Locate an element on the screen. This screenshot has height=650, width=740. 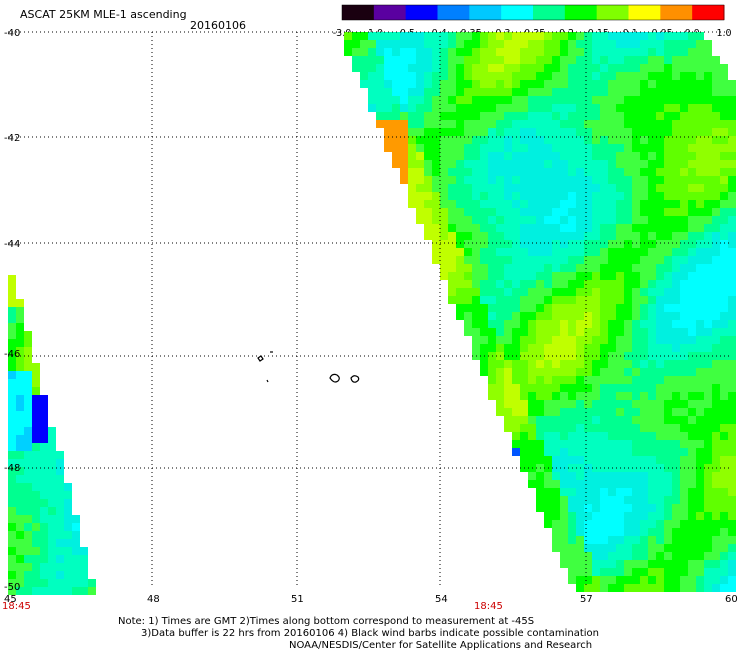
y-label: -40 is located at coordinates (12, 33).